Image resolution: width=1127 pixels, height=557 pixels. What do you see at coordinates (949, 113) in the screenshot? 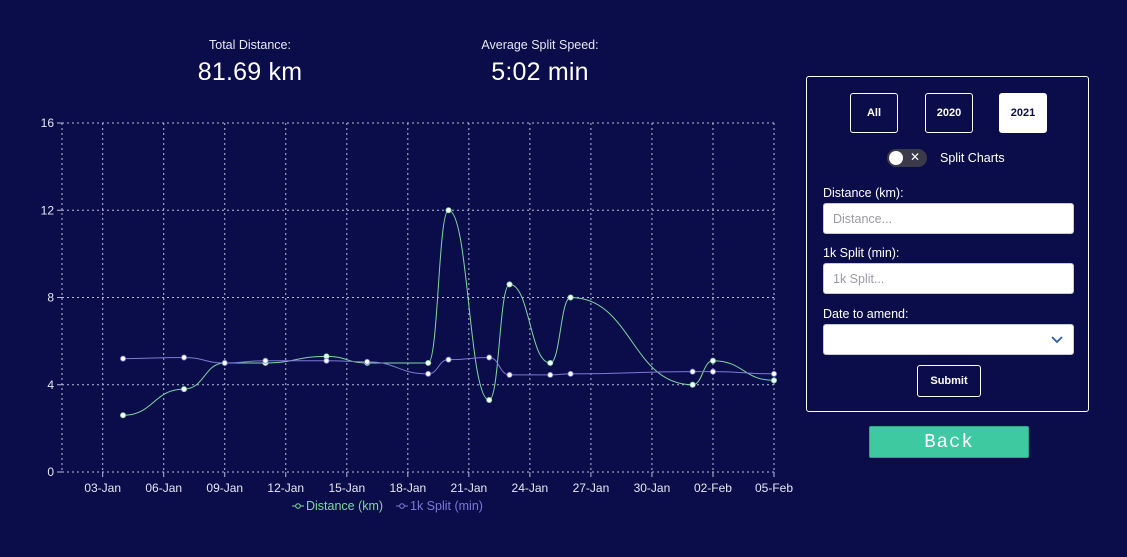
I see `year-filter-2020-button: 2020` at bounding box center [949, 113].